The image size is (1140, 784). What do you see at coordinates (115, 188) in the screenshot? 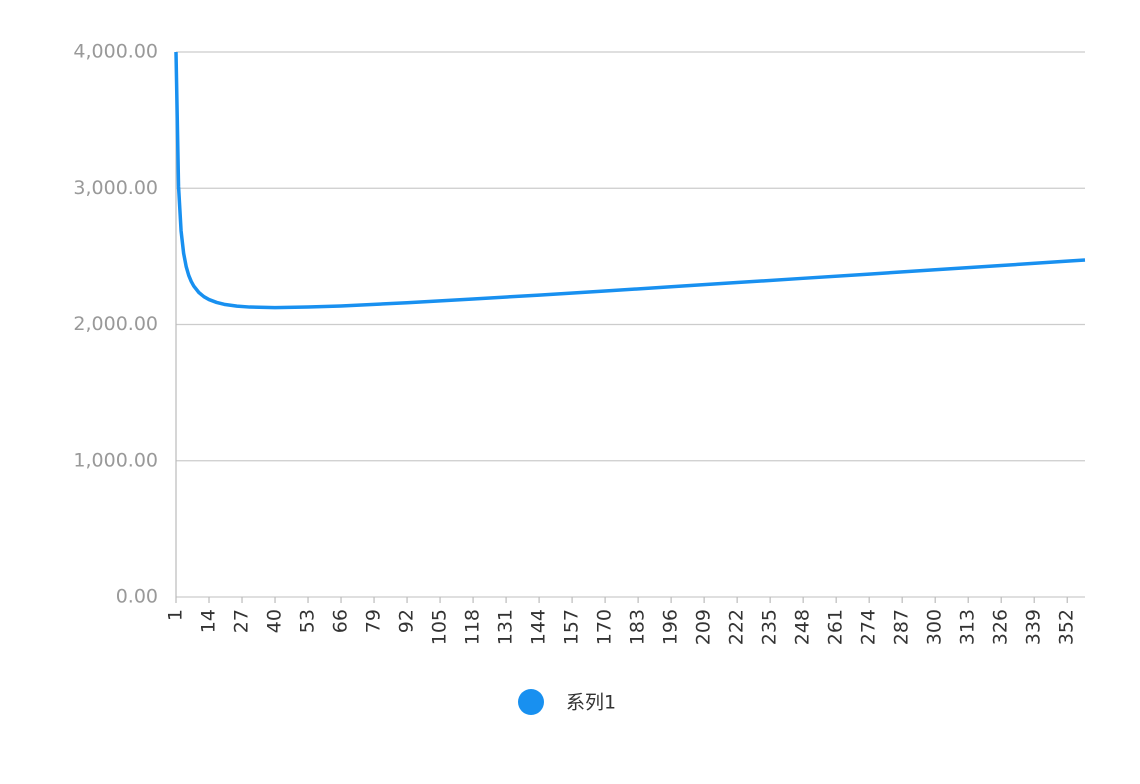
I see `y-tick-label: 3,000.00` at bounding box center [115, 188].